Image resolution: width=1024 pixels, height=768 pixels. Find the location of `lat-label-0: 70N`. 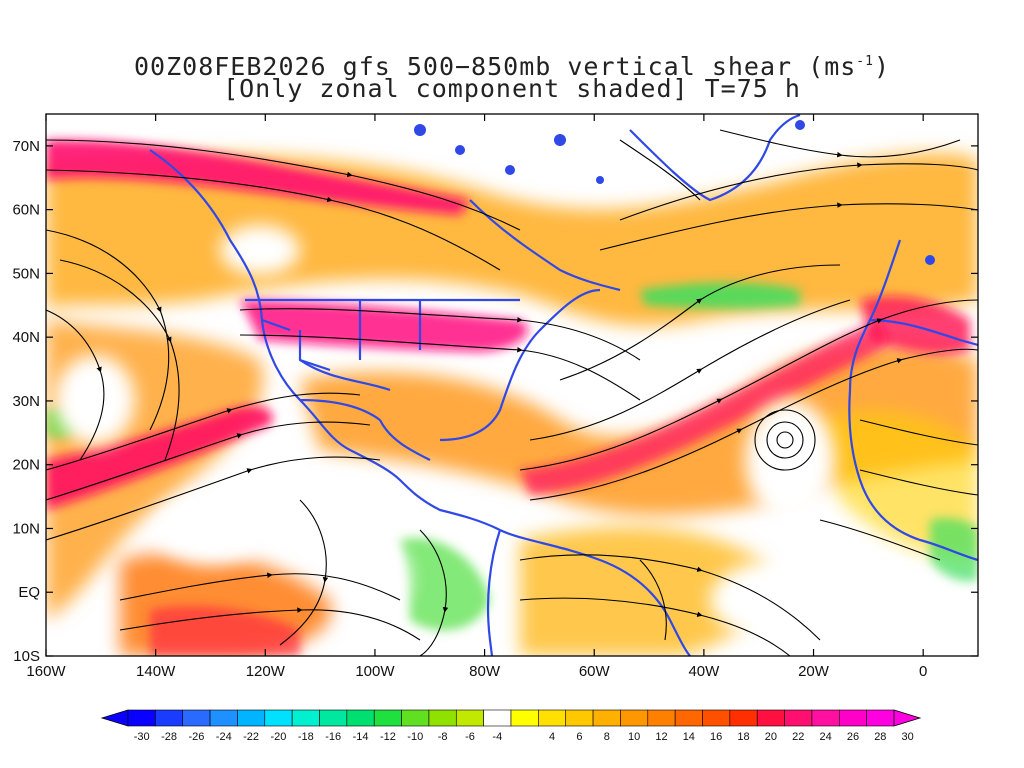

lat-label-0: 70N is located at coordinates (26, 146).